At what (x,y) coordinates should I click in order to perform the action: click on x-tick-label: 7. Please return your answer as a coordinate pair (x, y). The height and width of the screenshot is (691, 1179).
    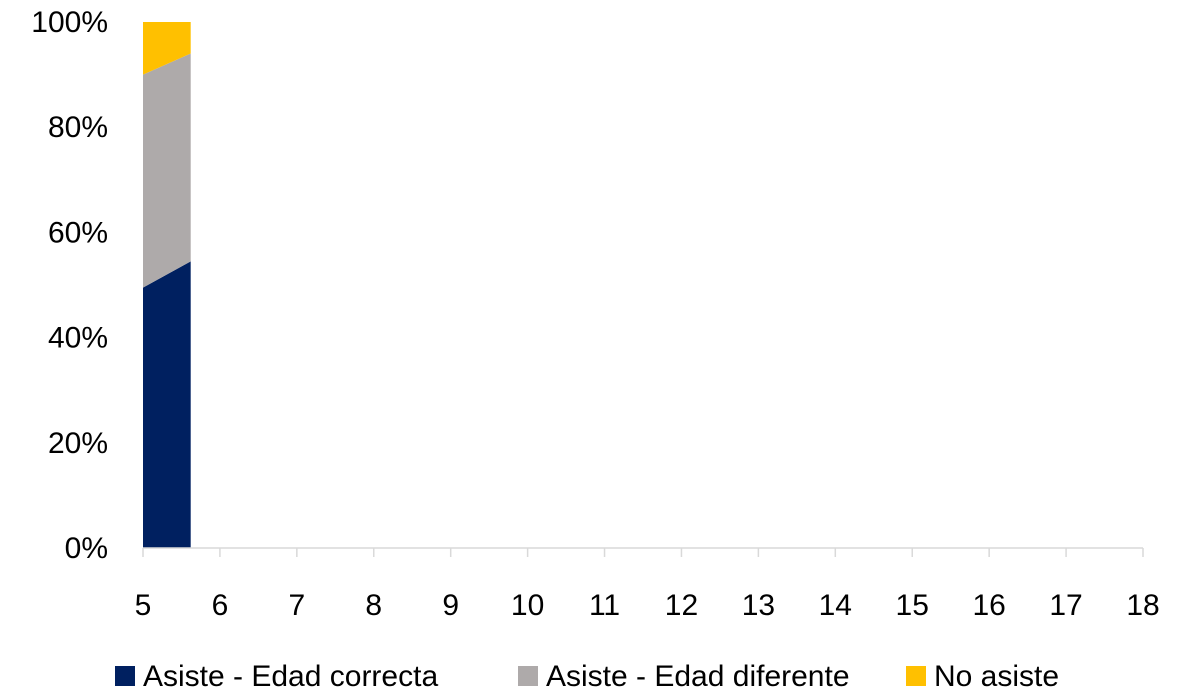
    Looking at the image, I should click on (297, 605).